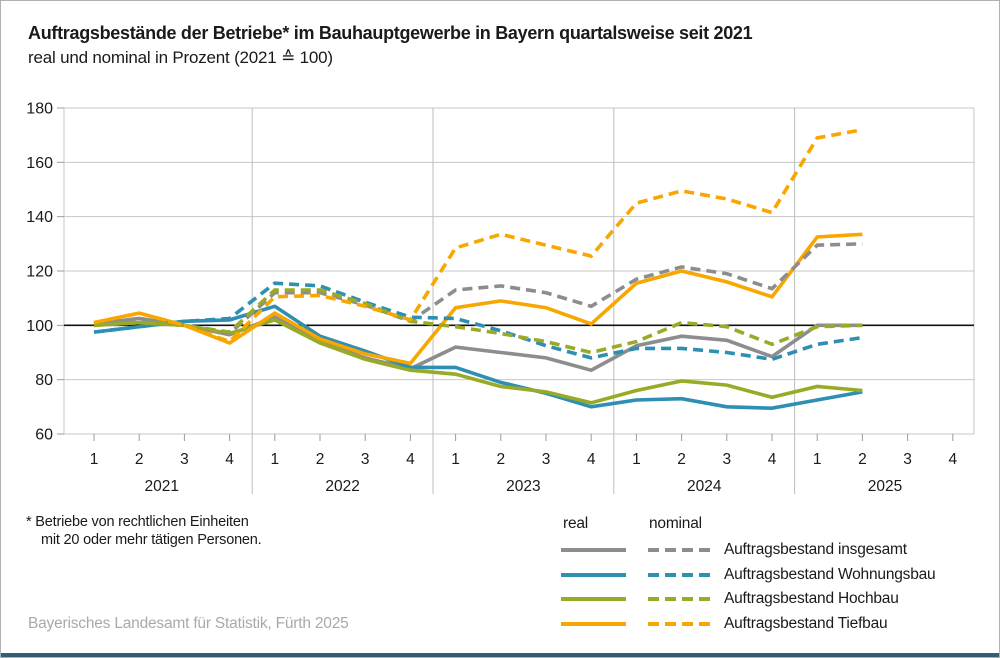 The image size is (1000, 658). I want to click on footnote-marker: *, so click(29, 522).